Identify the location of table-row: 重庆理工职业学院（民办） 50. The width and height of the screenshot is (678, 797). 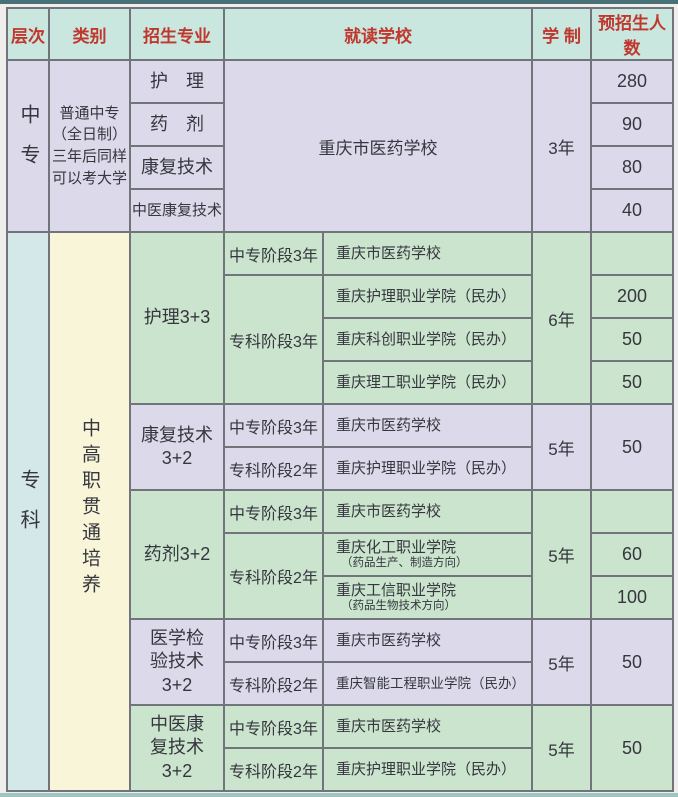
(340, 382).